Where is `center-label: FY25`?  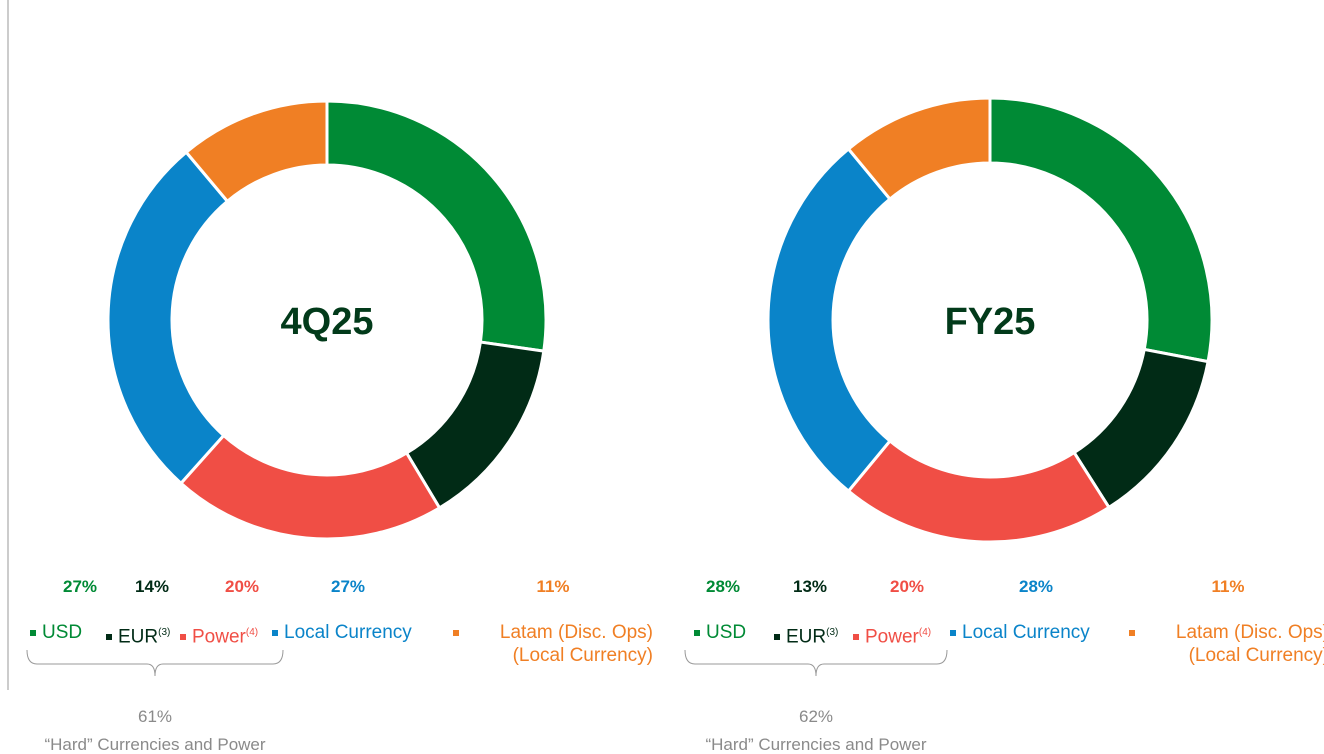
center-label: FY25 is located at coordinates (990, 322).